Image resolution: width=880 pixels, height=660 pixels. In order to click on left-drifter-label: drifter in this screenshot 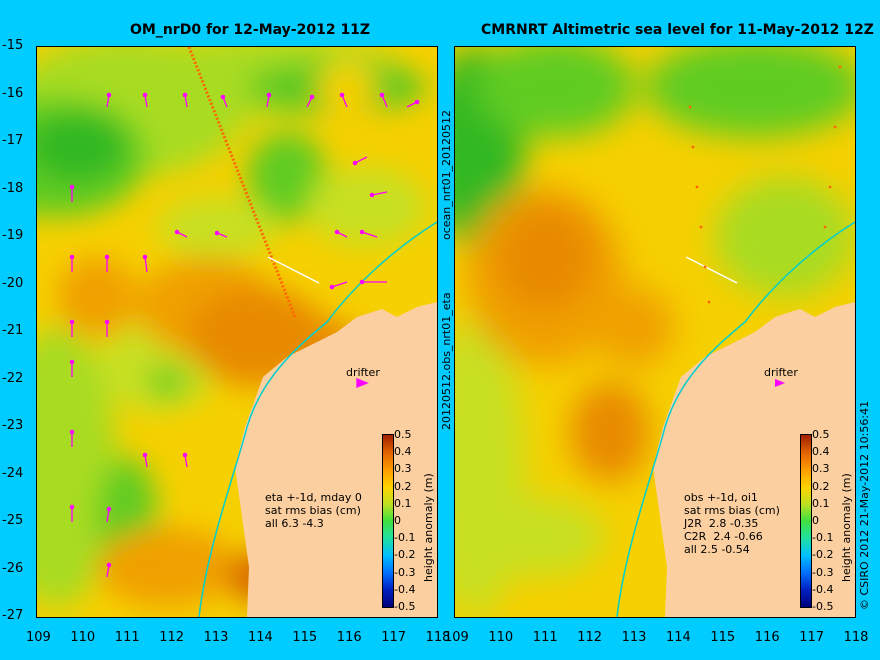, I will do `click(363, 372)`.